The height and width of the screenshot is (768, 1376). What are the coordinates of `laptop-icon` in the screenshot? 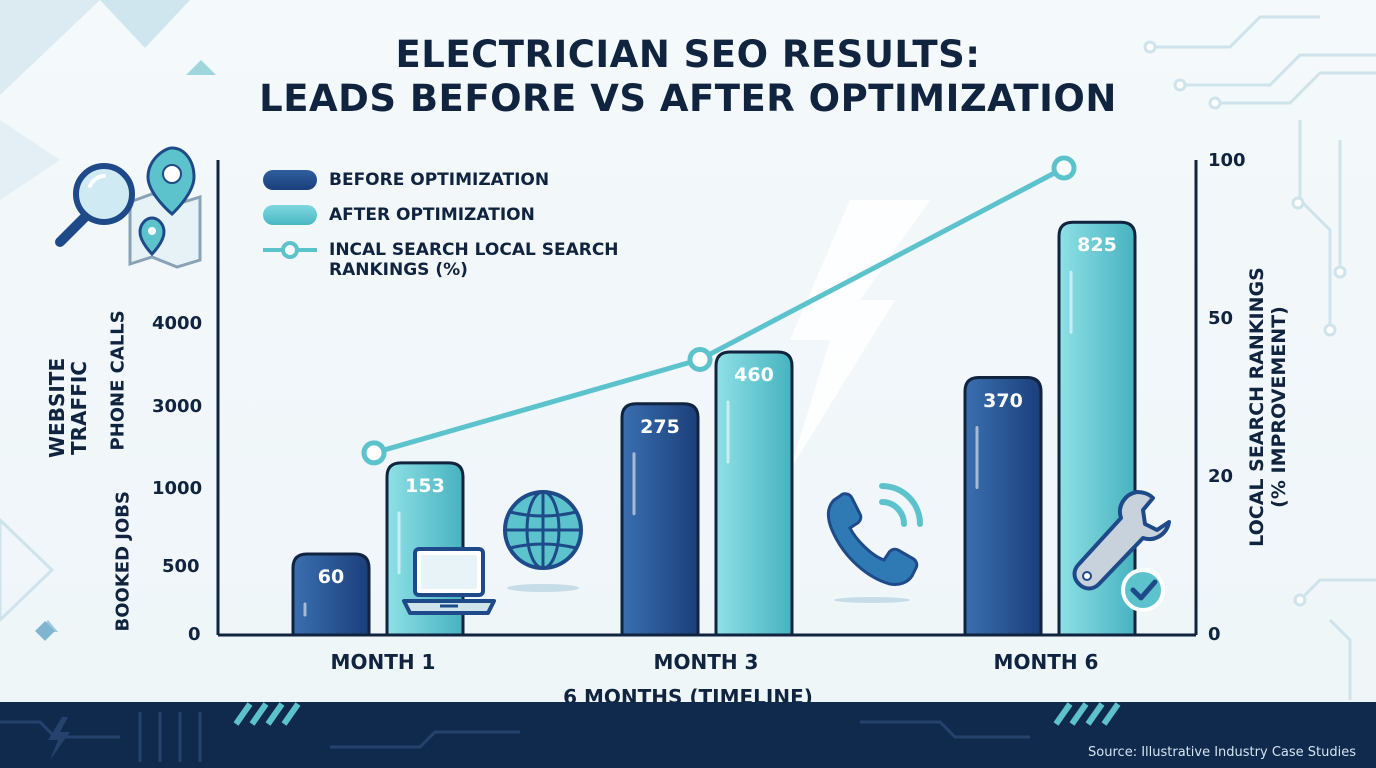 It's located at (449, 581).